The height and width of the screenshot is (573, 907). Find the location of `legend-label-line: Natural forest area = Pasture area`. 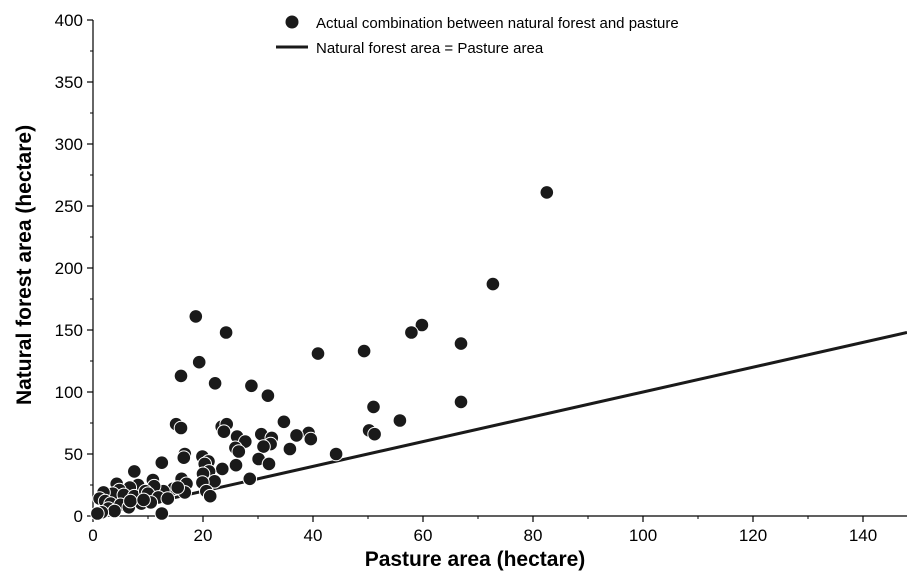

legend-label-line: Natural forest area = Pasture area is located at coordinates (430, 48).